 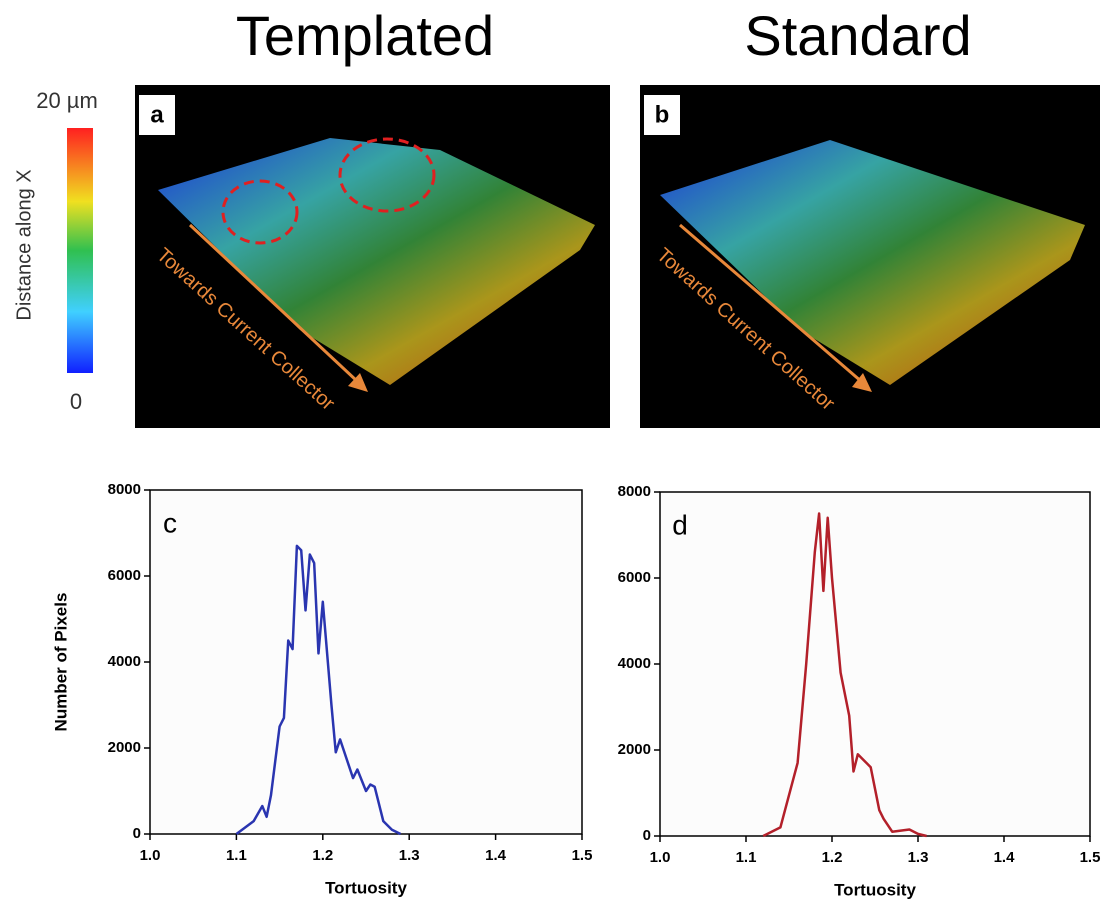 I want to click on header: Templated, so click(x=365, y=35).